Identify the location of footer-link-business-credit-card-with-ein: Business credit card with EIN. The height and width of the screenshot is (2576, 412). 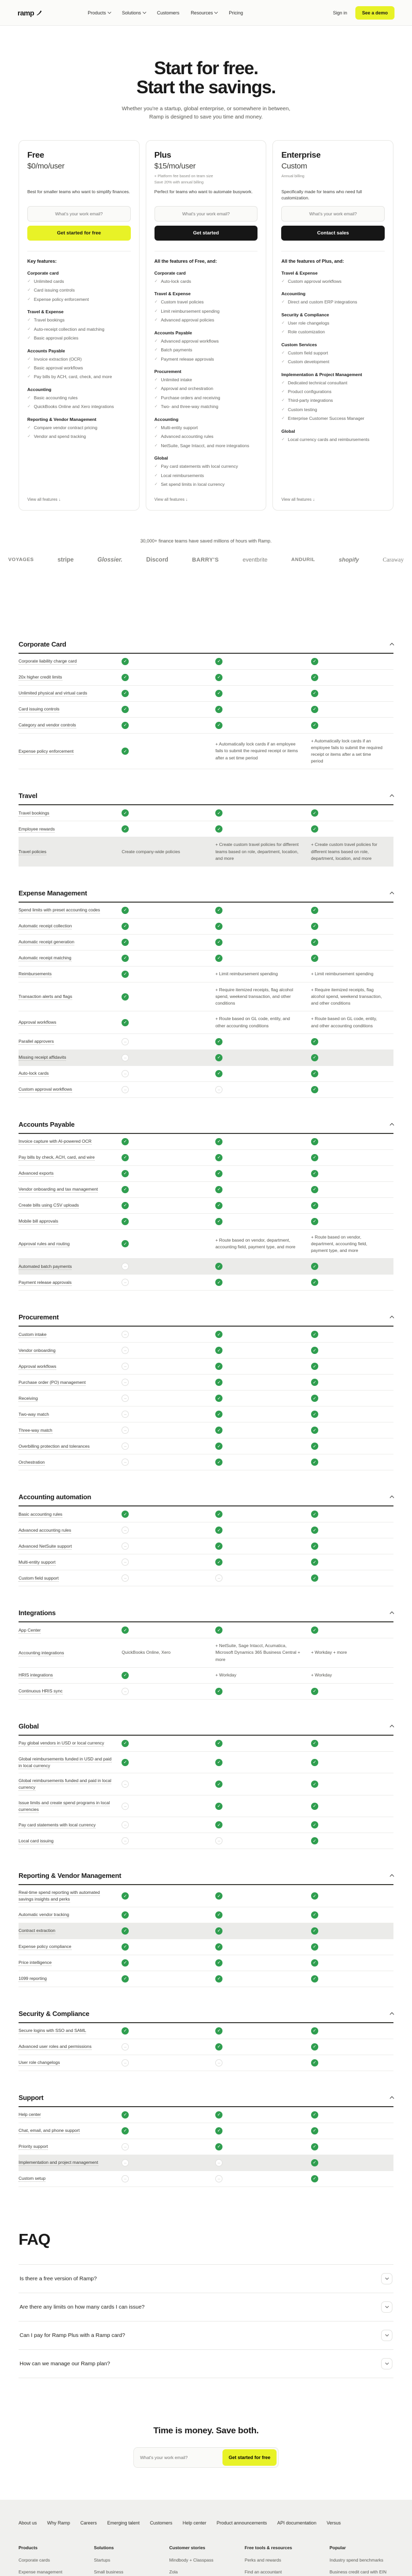
(358, 2572).